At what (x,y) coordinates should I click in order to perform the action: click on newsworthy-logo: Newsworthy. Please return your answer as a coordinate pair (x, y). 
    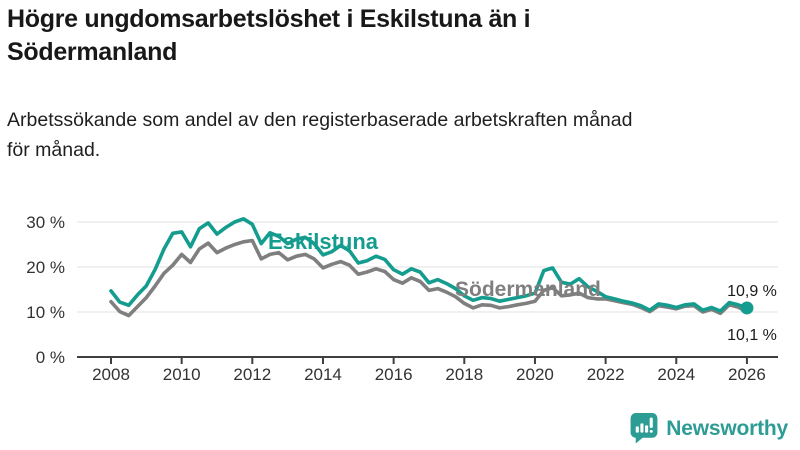
    Looking at the image, I should click on (709, 428).